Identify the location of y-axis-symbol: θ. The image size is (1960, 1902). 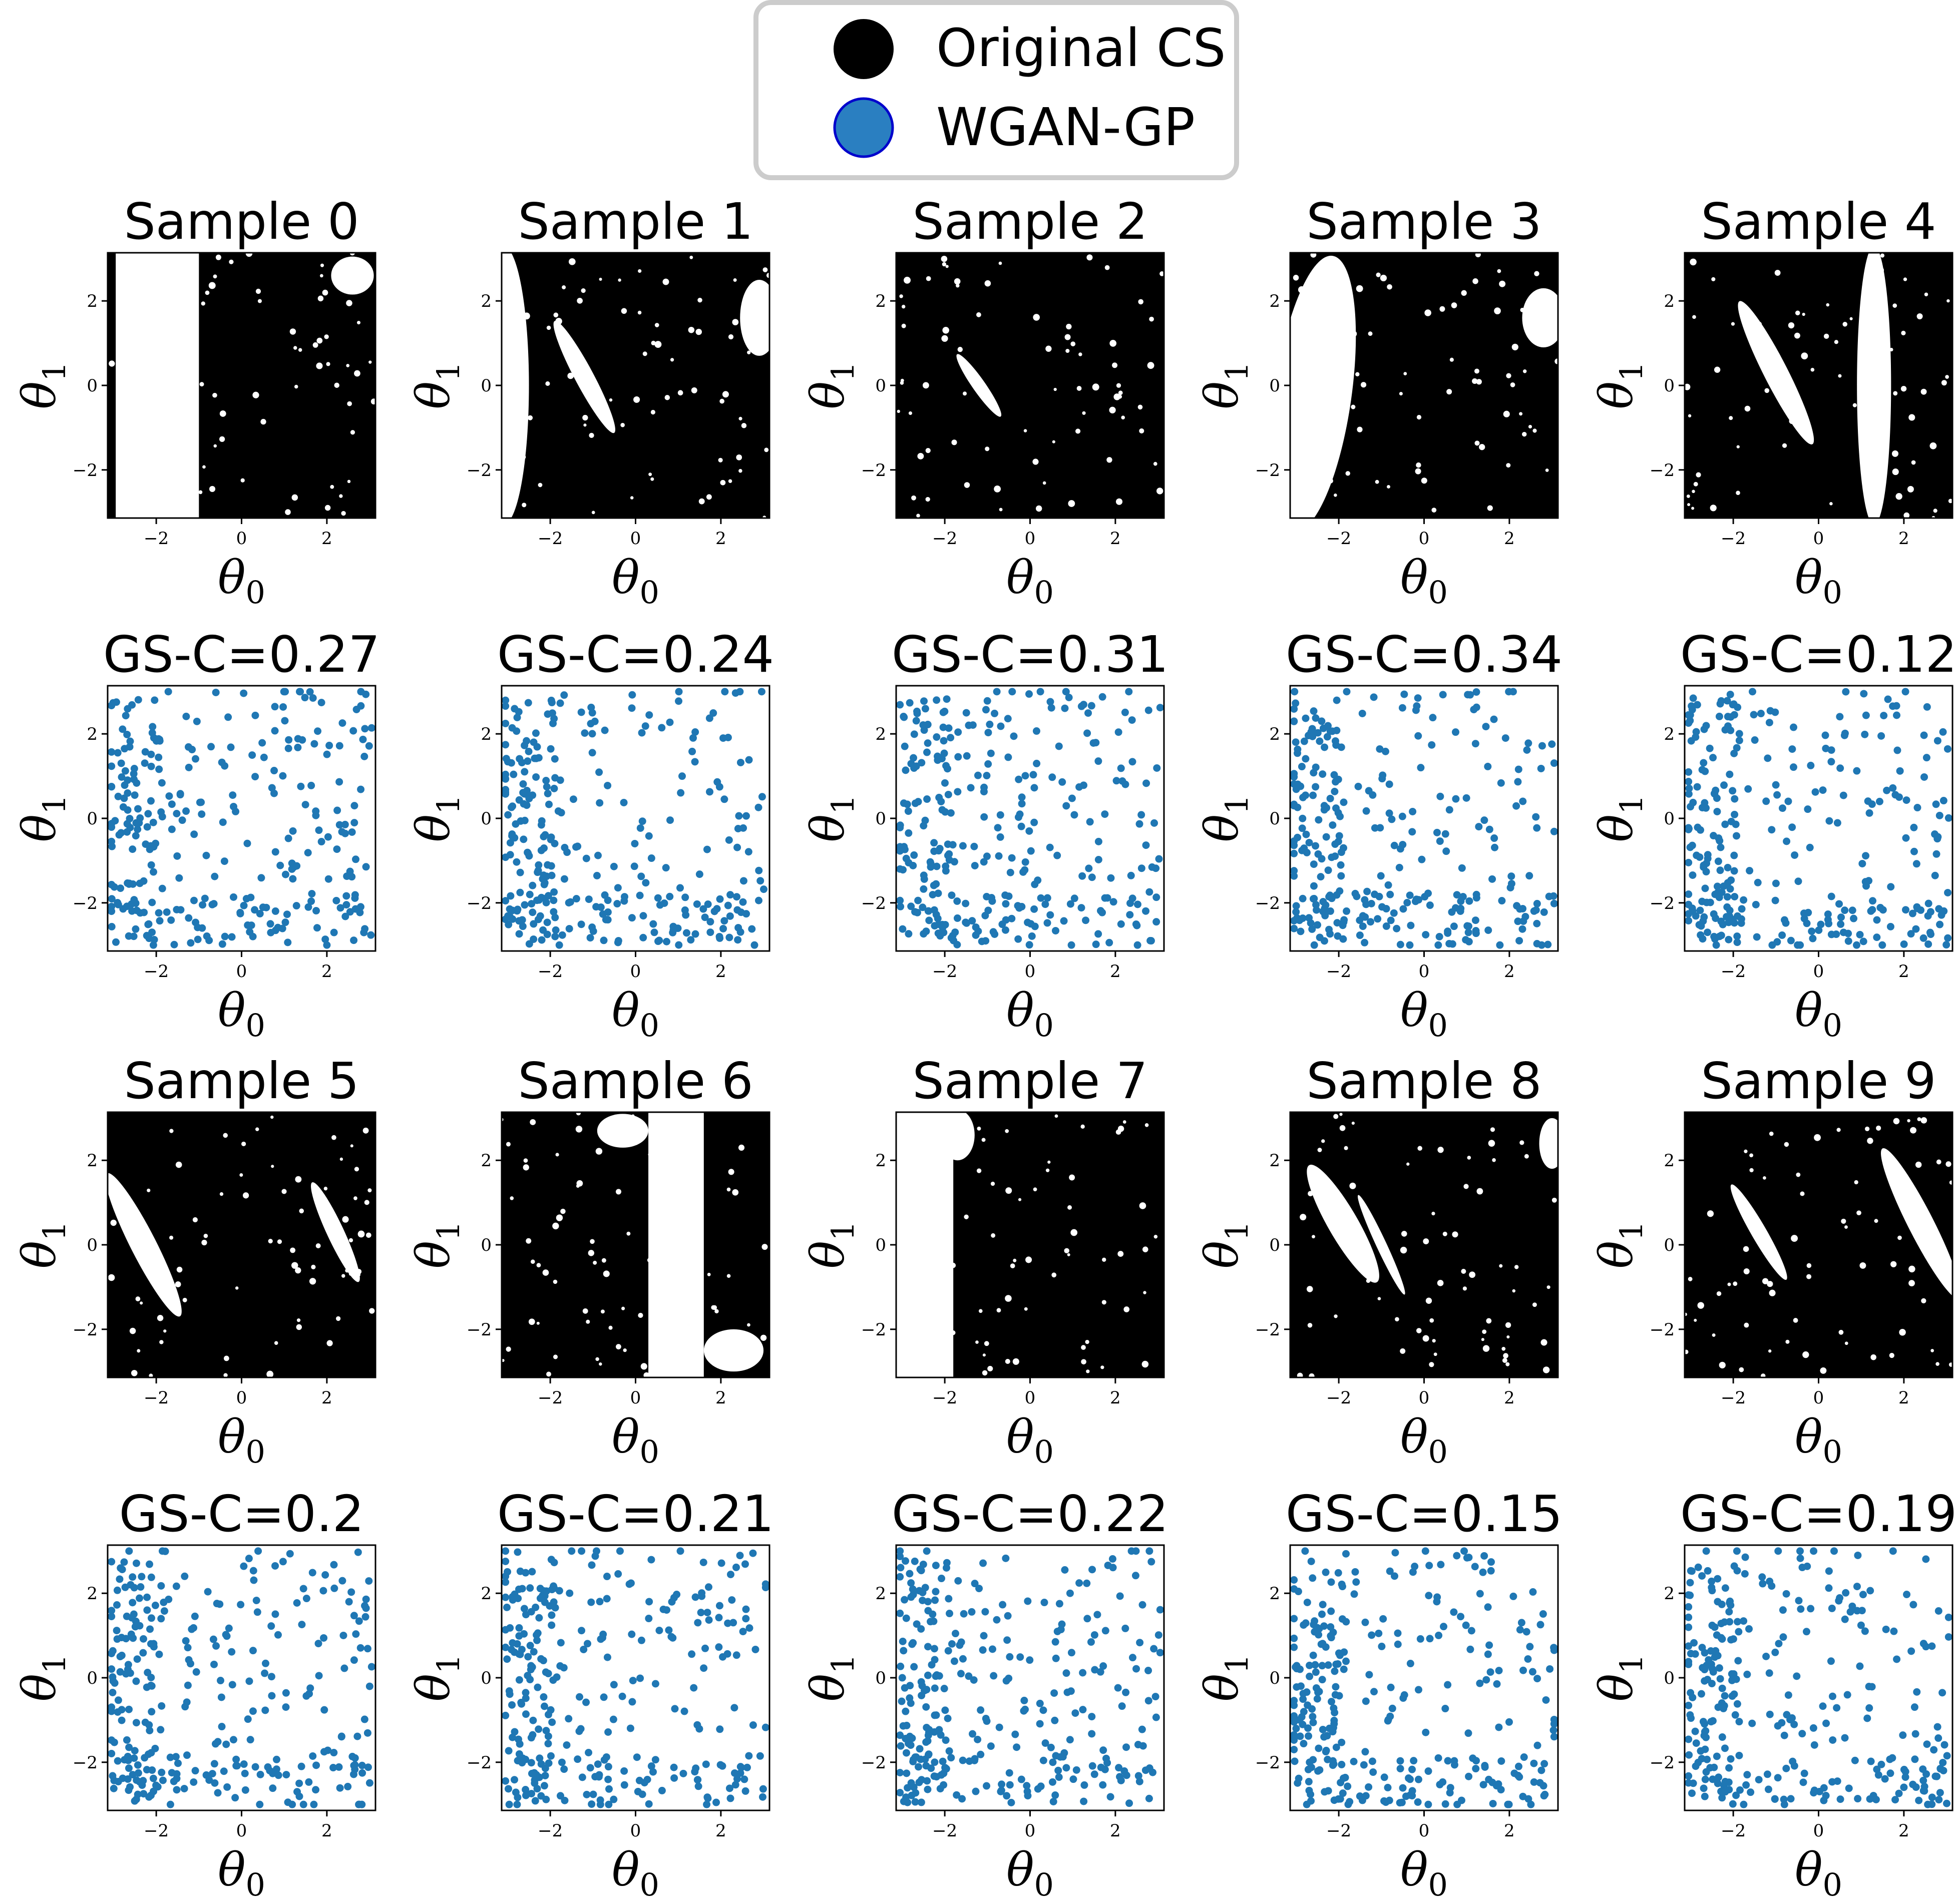
(39, 1687).